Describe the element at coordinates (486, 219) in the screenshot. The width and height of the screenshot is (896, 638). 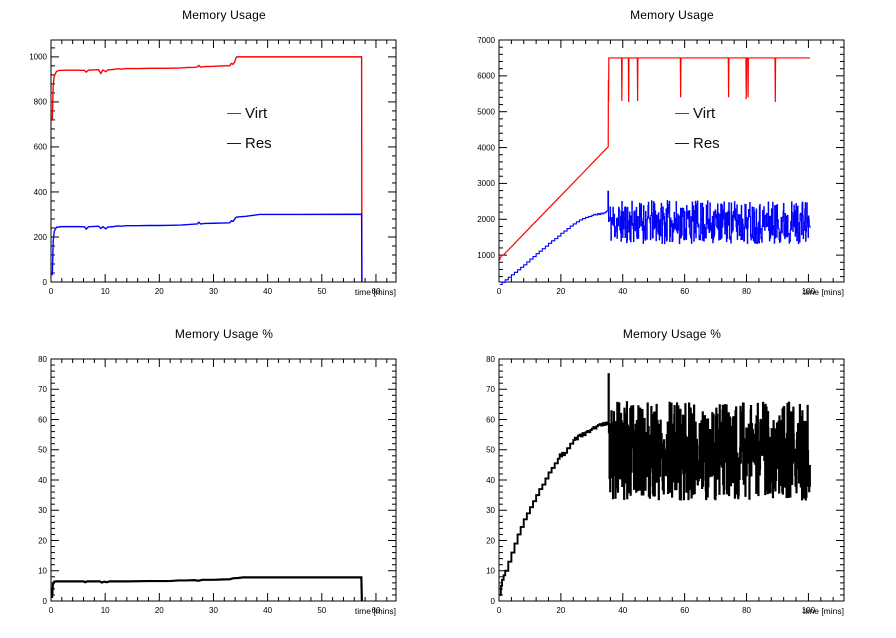
I see `svg-text: 2000` at that location.